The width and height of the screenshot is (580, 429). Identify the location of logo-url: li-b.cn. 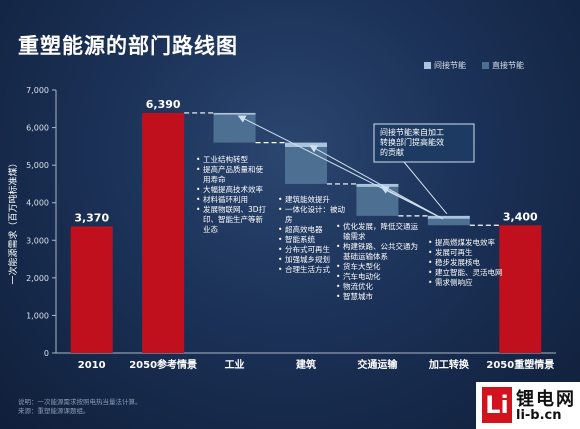
(539, 415).